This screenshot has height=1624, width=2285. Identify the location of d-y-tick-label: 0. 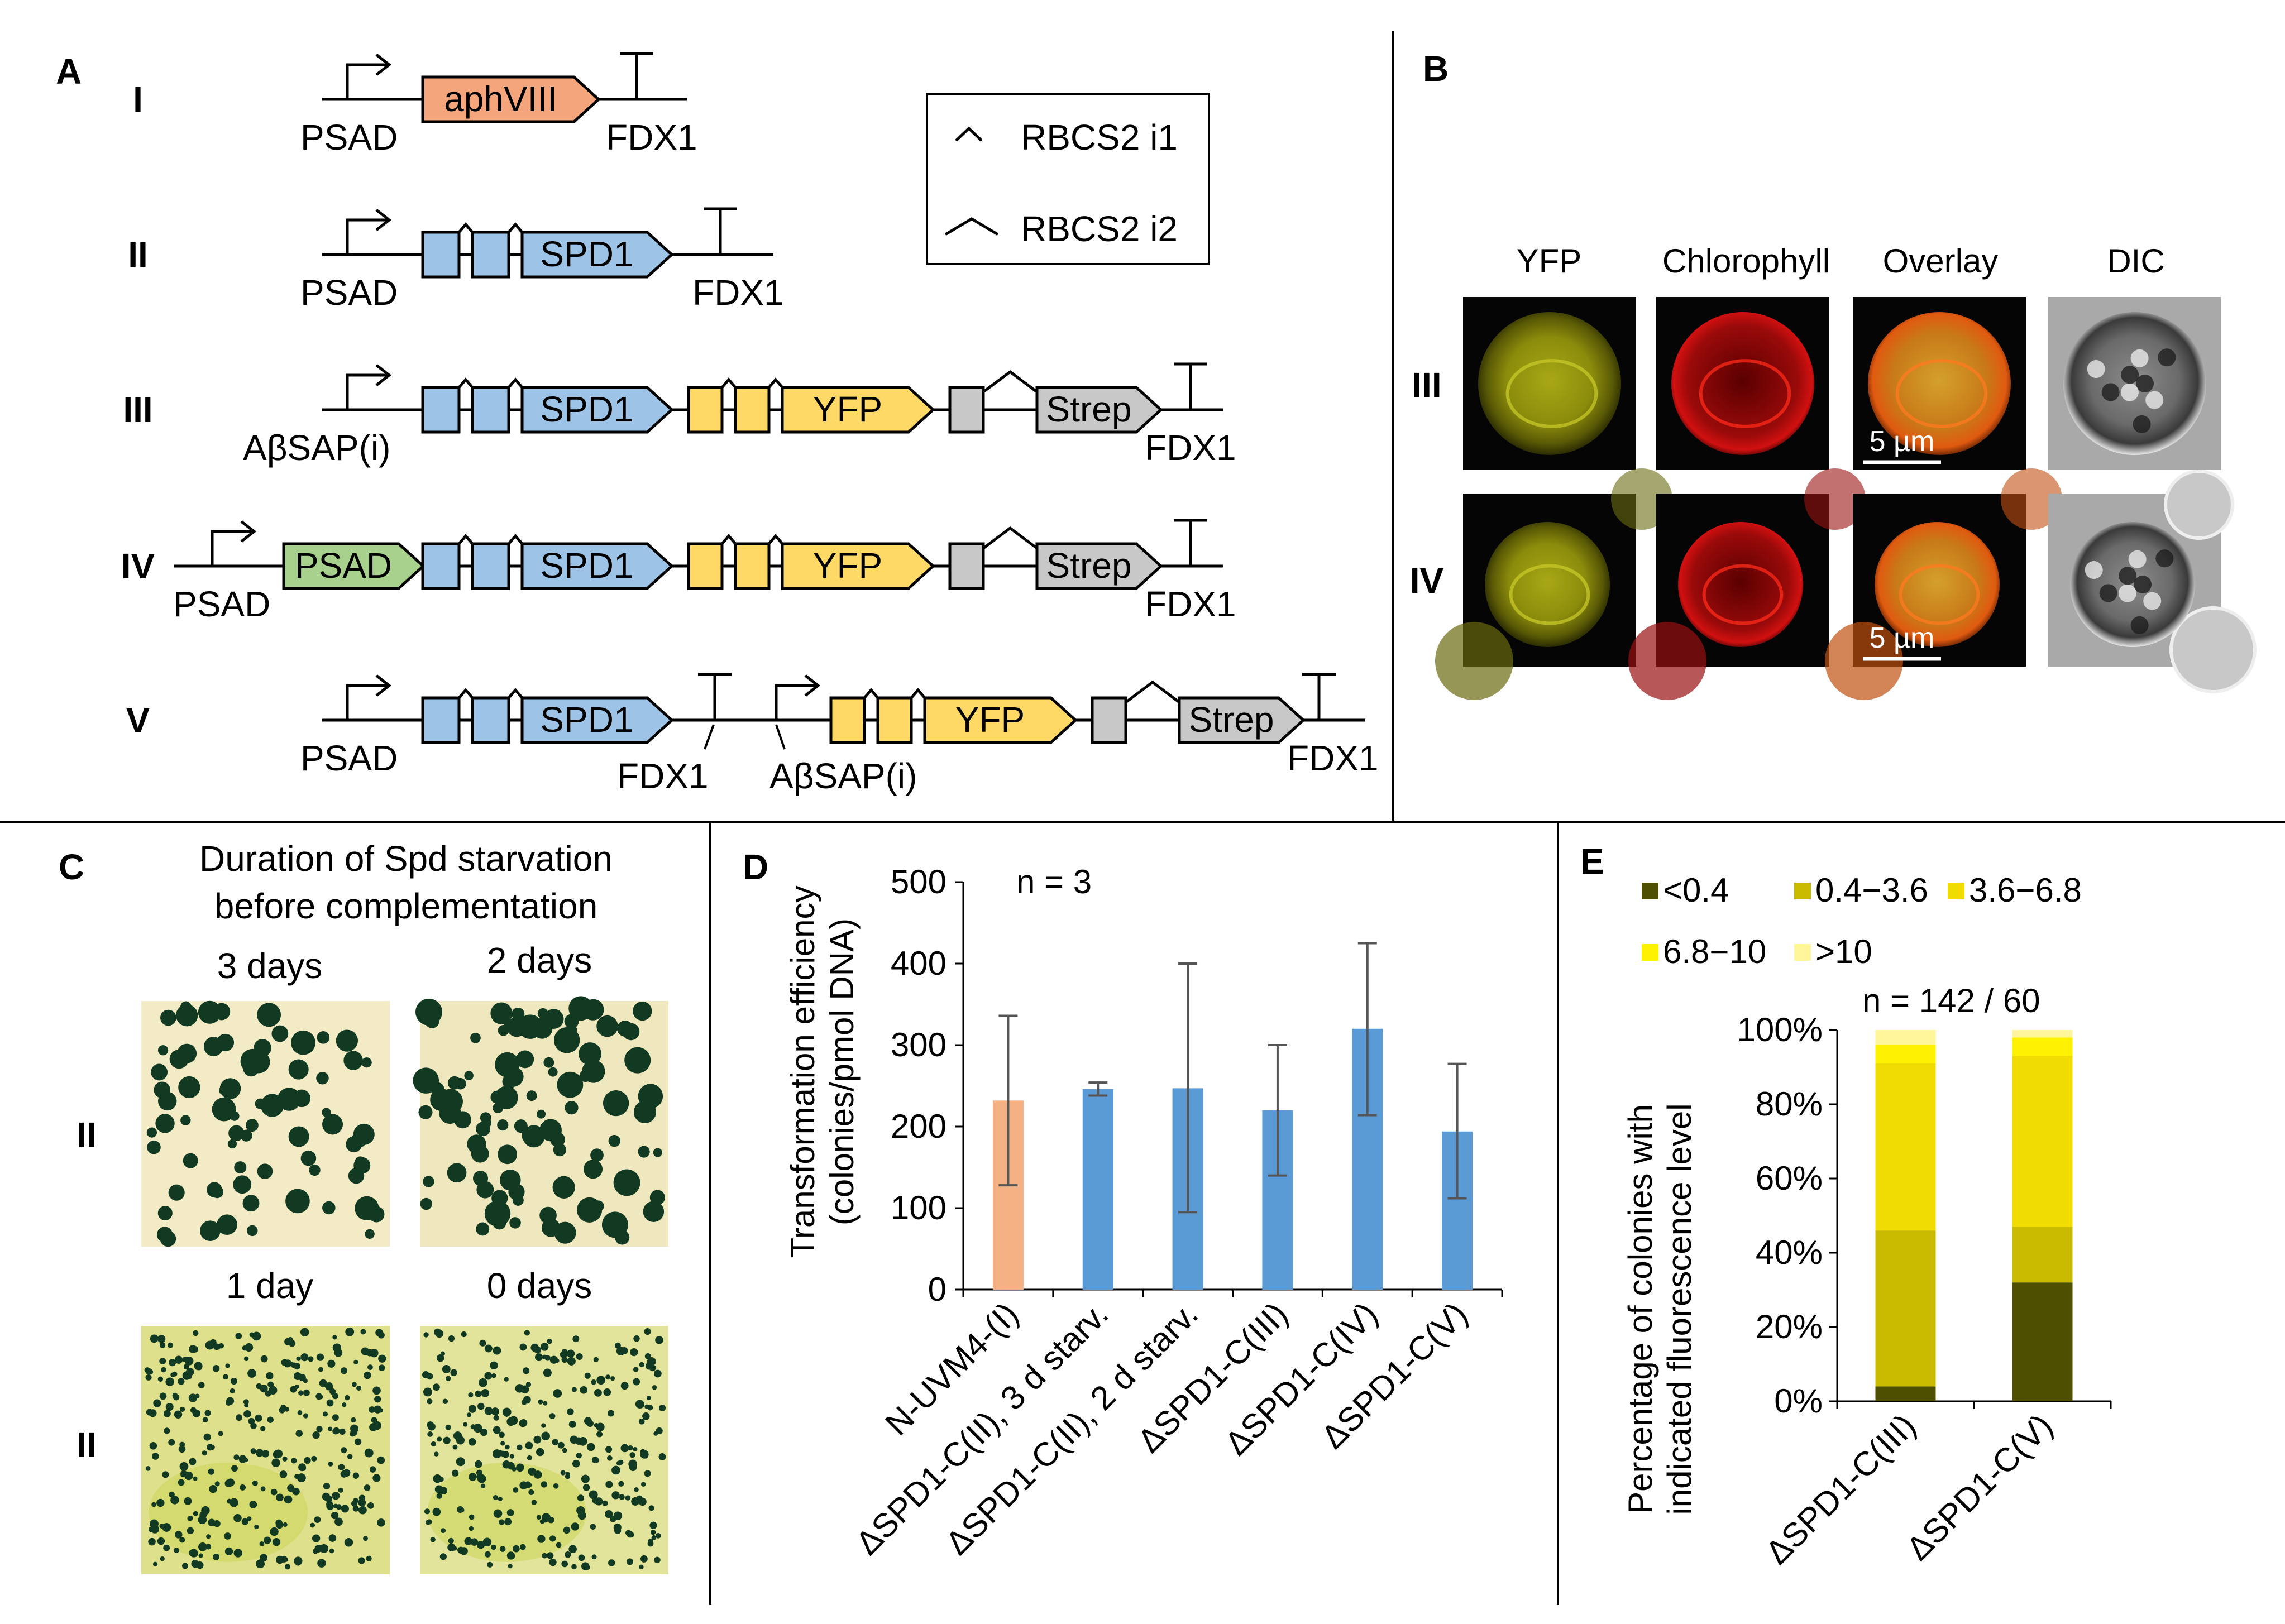
(937, 1290).